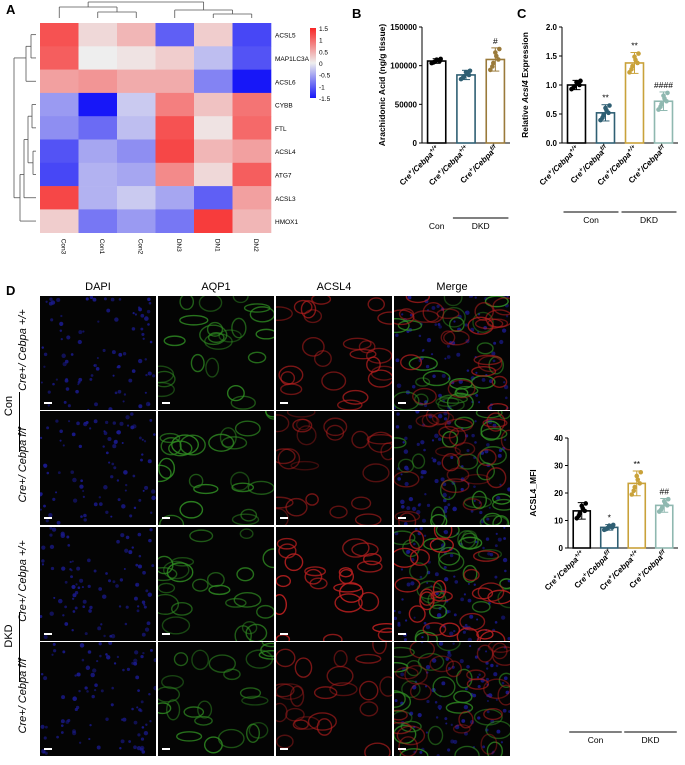 The height and width of the screenshot is (765, 685). I want to click on heatmap-row-label: MAP1LC3A, so click(292, 59).